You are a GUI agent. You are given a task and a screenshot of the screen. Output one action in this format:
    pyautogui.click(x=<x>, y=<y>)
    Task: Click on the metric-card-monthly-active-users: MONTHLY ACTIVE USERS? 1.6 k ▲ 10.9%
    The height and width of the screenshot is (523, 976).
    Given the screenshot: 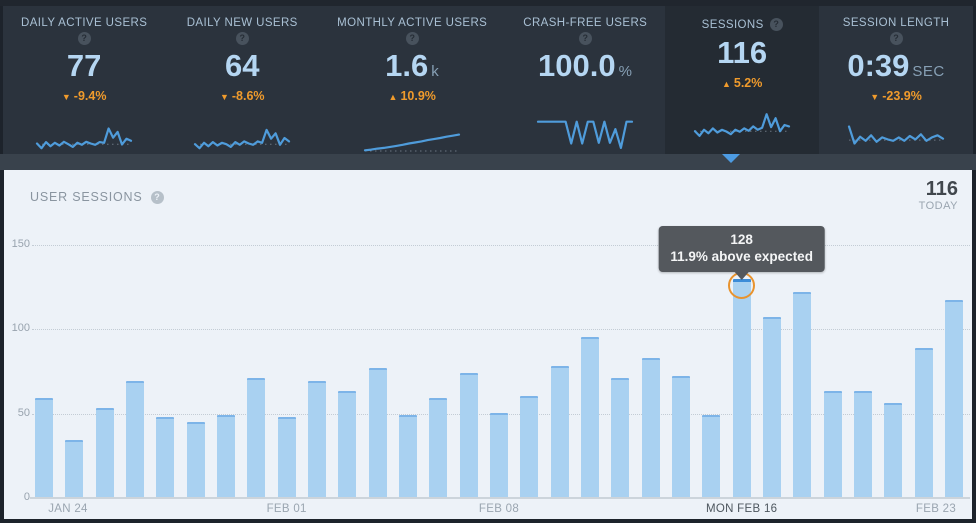 What is the action you would take?
    pyautogui.click(x=412, y=80)
    